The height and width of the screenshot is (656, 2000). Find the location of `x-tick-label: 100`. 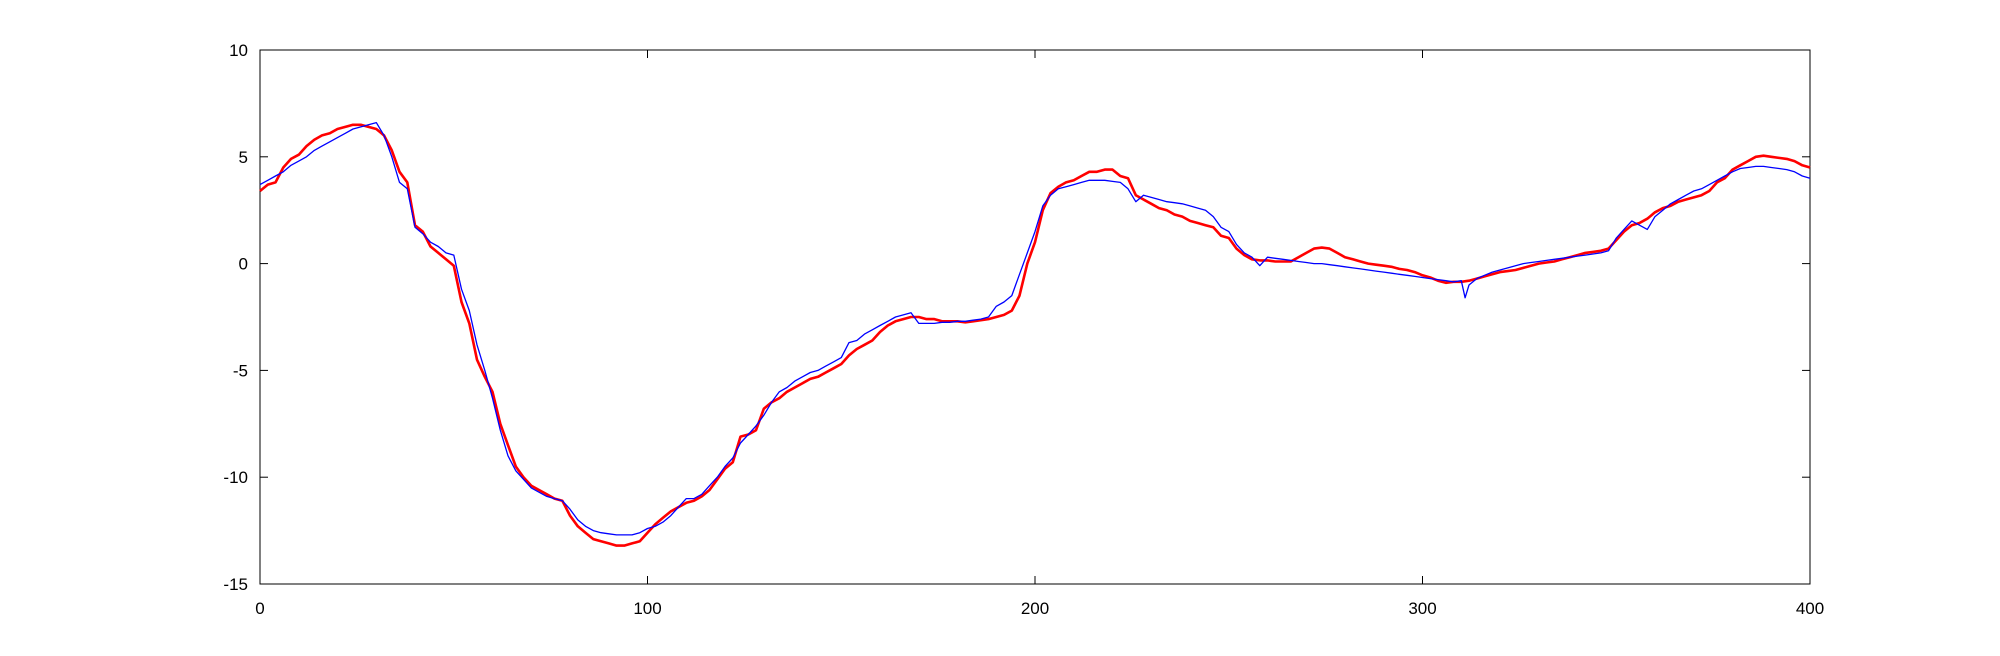

x-tick-label: 100 is located at coordinates (647, 608).